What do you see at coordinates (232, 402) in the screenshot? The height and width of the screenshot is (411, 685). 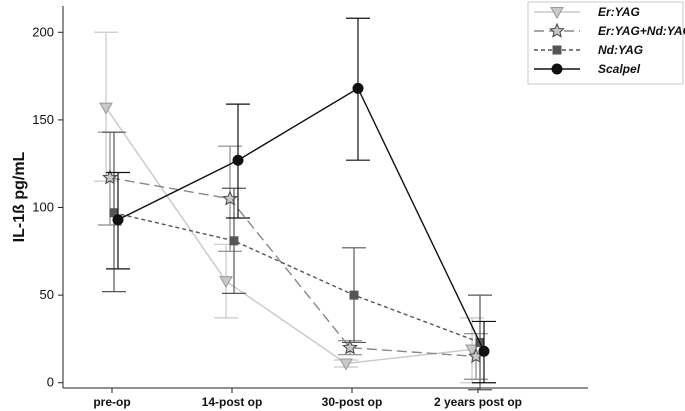 I see `x-tick-label: 14-post op` at bounding box center [232, 402].